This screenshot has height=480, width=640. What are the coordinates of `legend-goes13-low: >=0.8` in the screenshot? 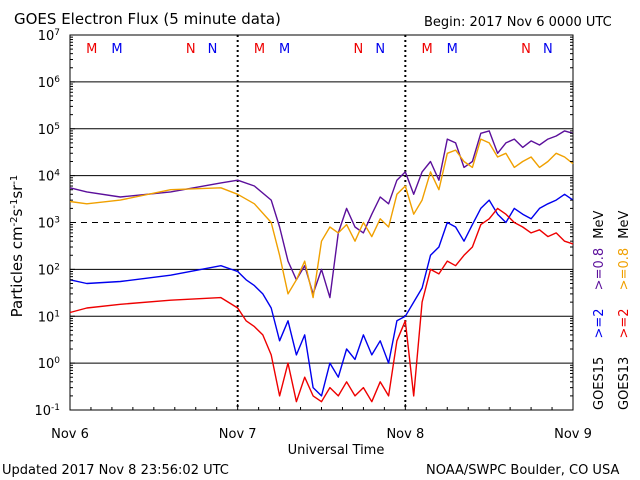 It's located at (624, 269).